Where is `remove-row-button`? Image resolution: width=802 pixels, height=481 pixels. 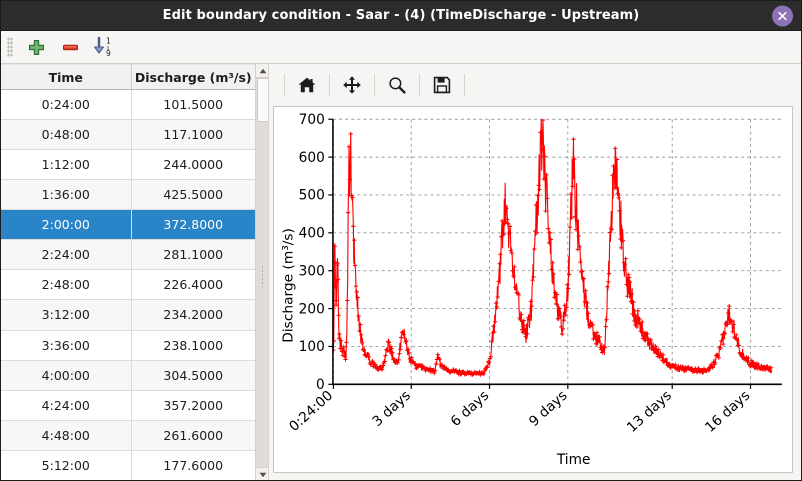 remove-row-button is located at coordinates (70, 47).